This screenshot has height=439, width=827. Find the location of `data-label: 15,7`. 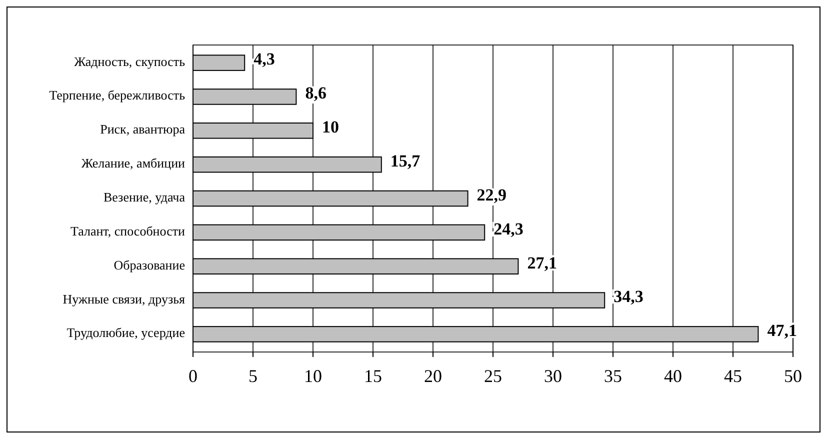

data-label: 15,7 is located at coordinates (405, 160).